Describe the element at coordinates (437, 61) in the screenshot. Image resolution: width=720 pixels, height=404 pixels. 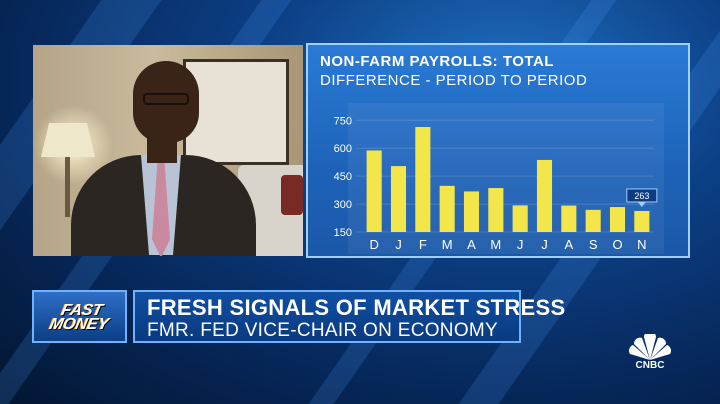
I see `chart-title: NON-FARM PAYROLLS: TOTAL` at that location.